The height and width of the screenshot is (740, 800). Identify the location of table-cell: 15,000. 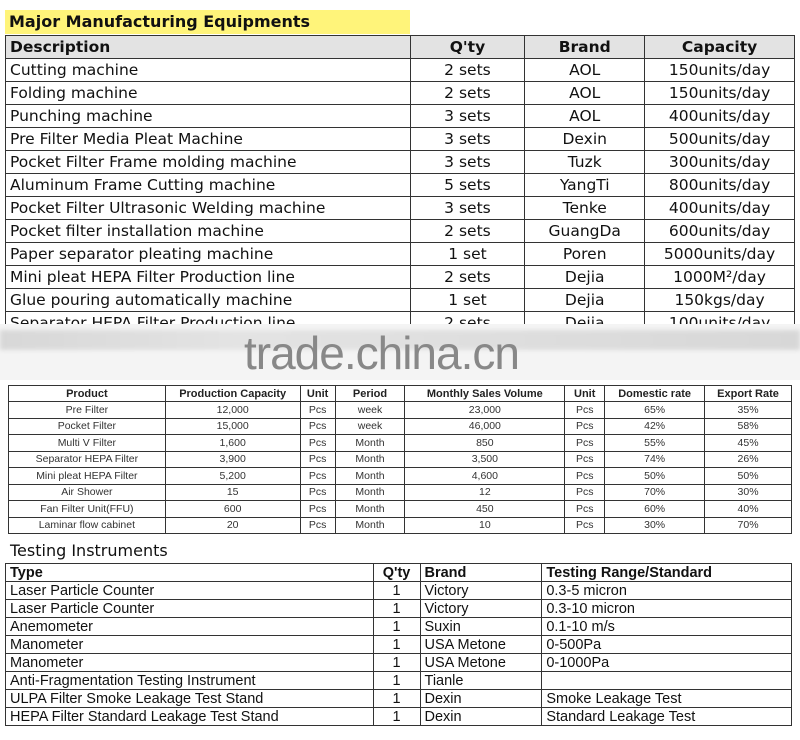
(232, 426).